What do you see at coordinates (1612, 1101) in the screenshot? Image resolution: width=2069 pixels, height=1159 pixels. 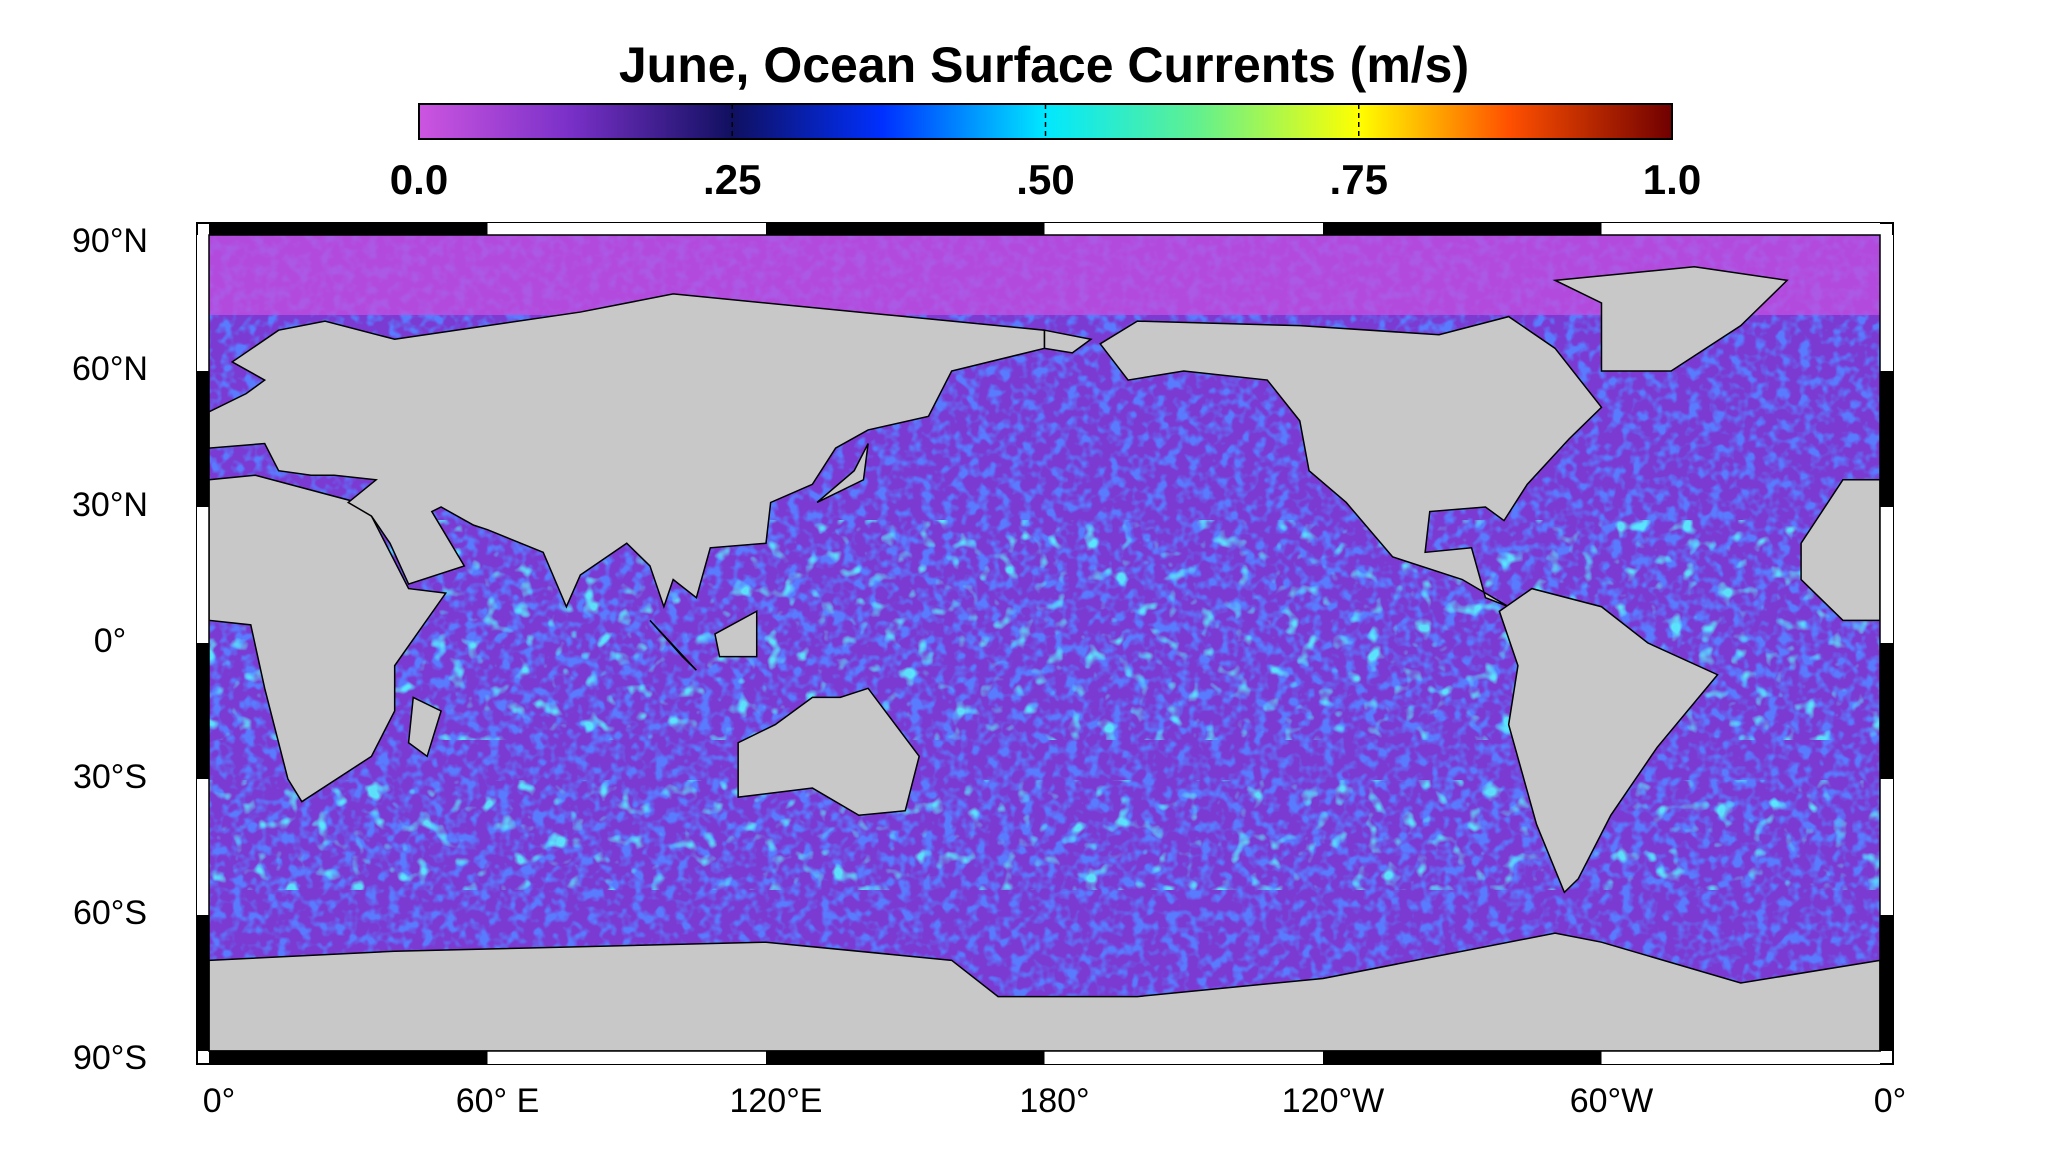 I see `lon-label: 60°W` at bounding box center [1612, 1101].